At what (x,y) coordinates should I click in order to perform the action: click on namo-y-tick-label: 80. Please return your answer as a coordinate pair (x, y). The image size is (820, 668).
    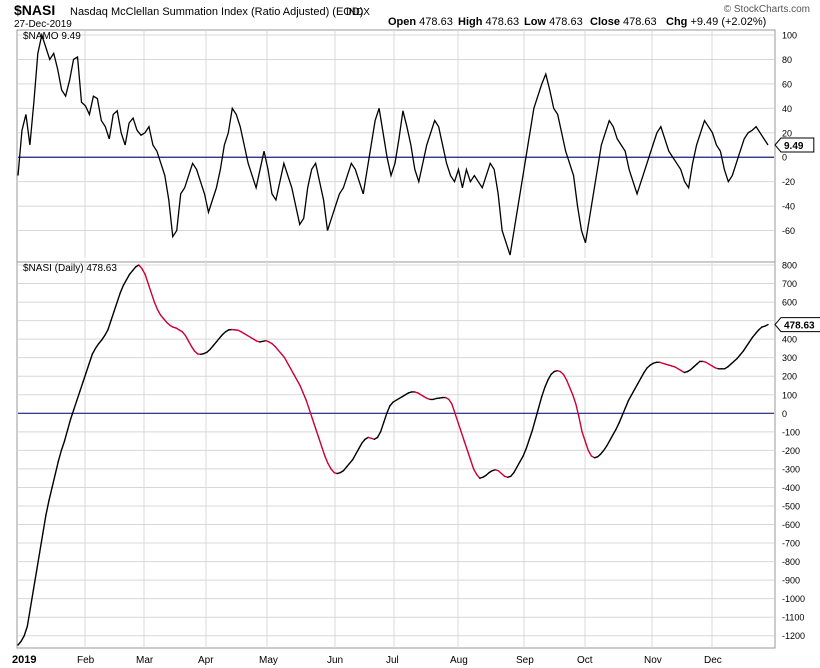
    Looking at the image, I should click on (787, 60).